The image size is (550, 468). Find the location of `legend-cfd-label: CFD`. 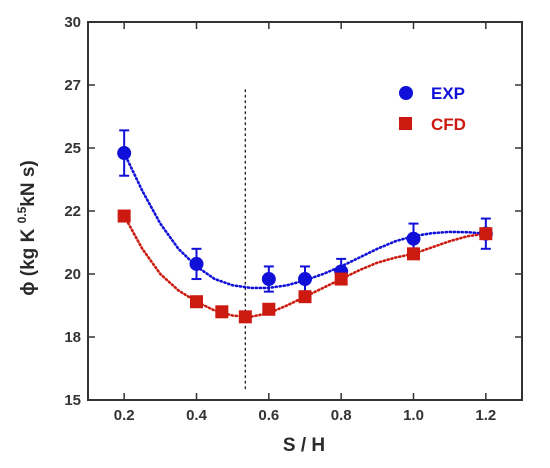

legend-cfd-label: CFD is located at coordinates (448, 124).